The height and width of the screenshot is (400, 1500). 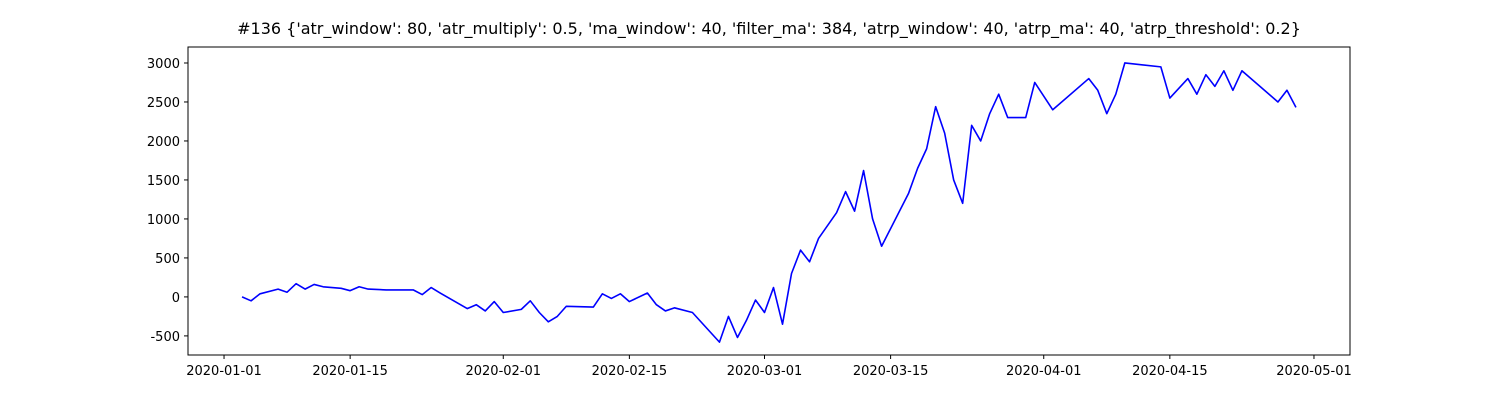 What do you see at coordinates (350, 371) in the screenshot?
I see `x-tick-label: 2020-01-15` at bounding box center [350, 371].